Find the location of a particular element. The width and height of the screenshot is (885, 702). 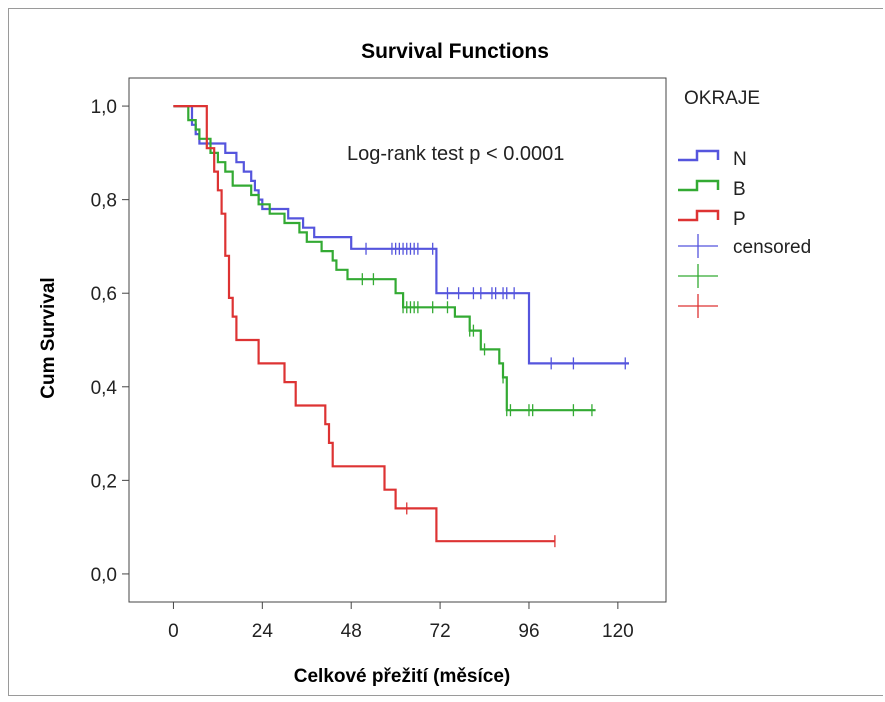

legend-swatch-N is located at coordinates (699, 155).